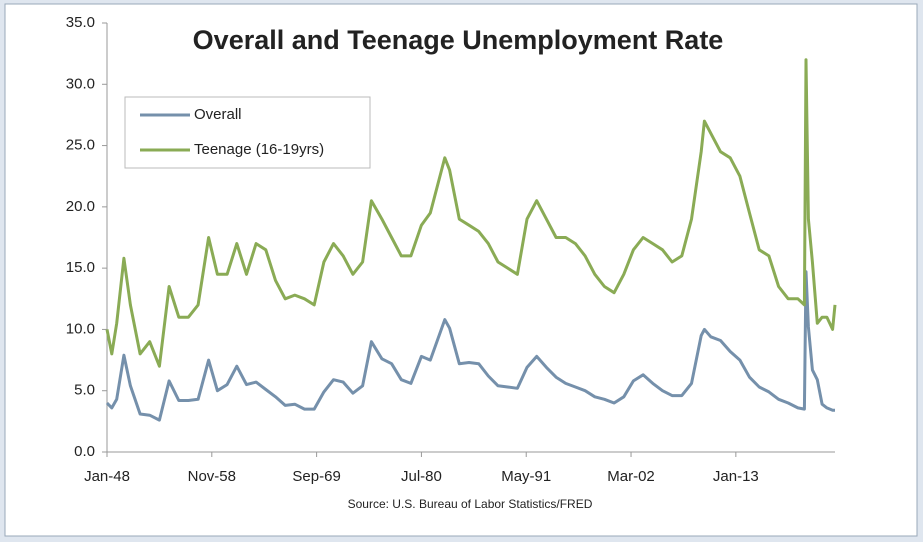 The height and width of the screenshot is (542, 923). What do you see at coordinates (316, 476) in the screenshot?
I see `x-tick-label: Sep-69` at bounding box center [316, 476].